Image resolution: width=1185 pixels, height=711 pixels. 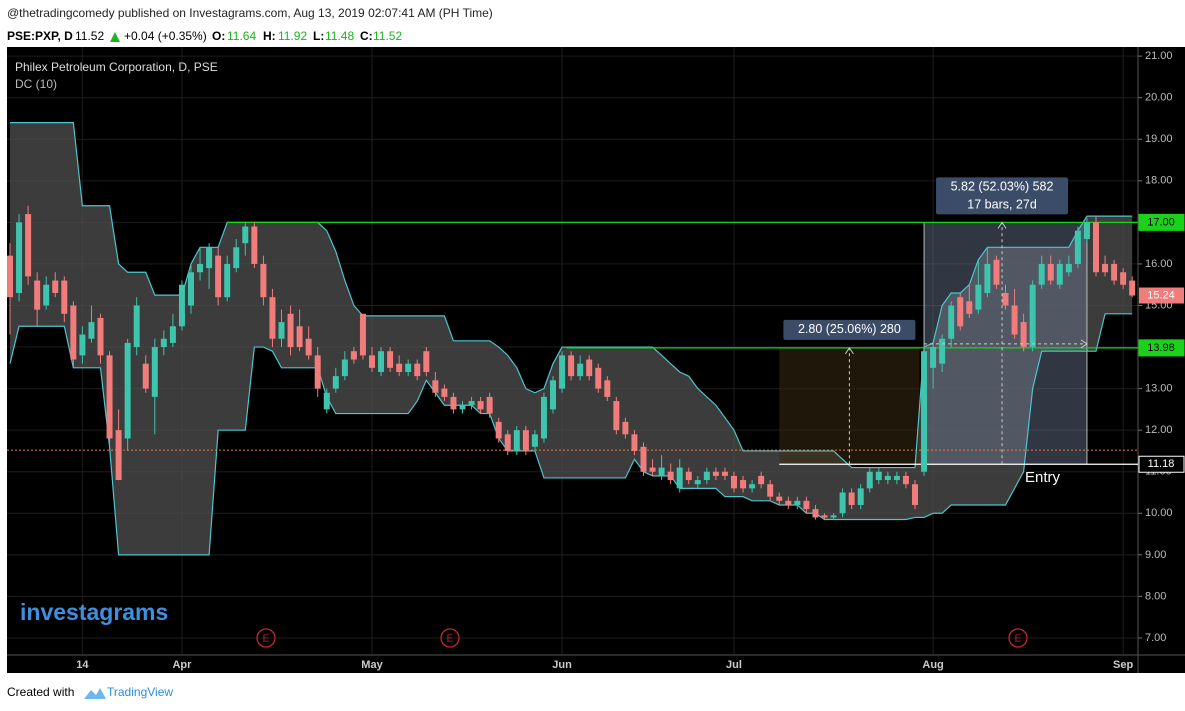 I want to click on measure-label: 2.80 (25.06%) 280, so click(x=849, y=329).